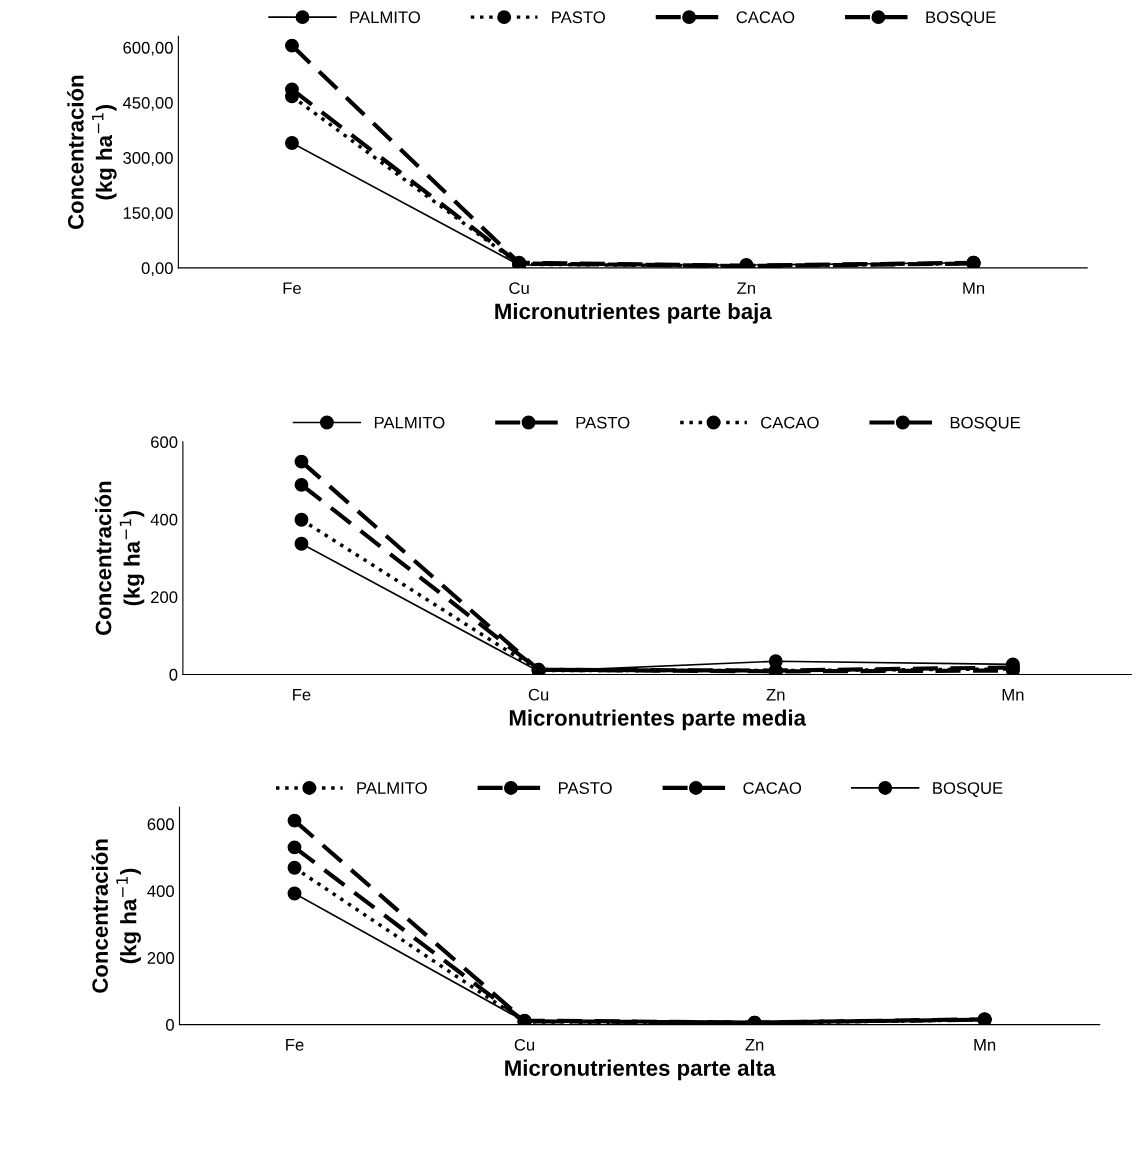 This screenshot has width=1136, height=1175. I want to click on y-tick-label: 150,00, so click(148, 214).